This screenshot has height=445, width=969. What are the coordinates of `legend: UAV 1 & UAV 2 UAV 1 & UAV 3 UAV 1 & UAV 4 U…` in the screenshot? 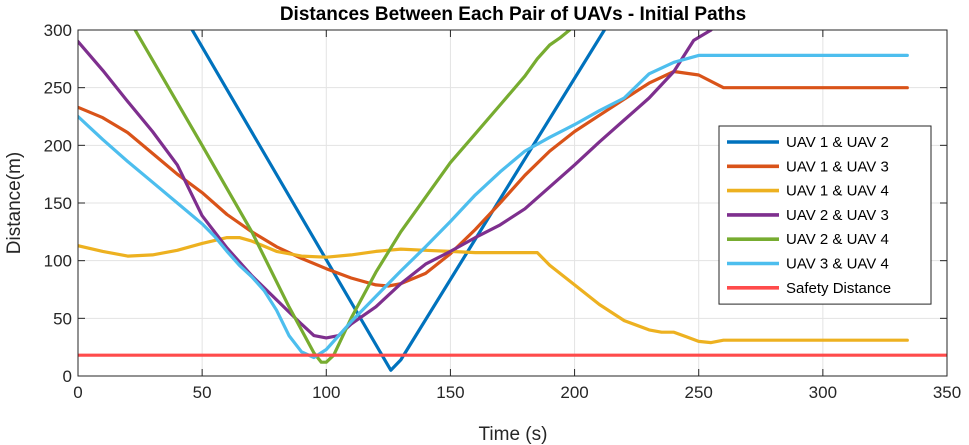 It's located at (825, 215).